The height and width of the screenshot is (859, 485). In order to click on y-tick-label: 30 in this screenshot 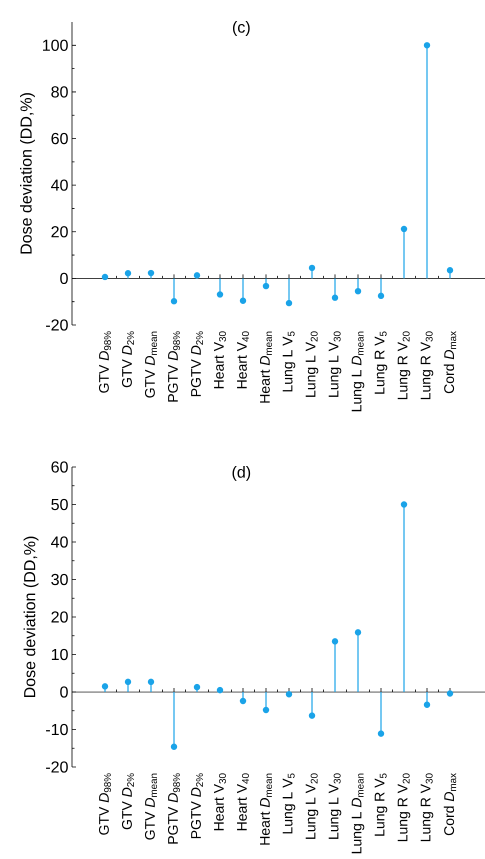, I will do `click(59, 580)`.